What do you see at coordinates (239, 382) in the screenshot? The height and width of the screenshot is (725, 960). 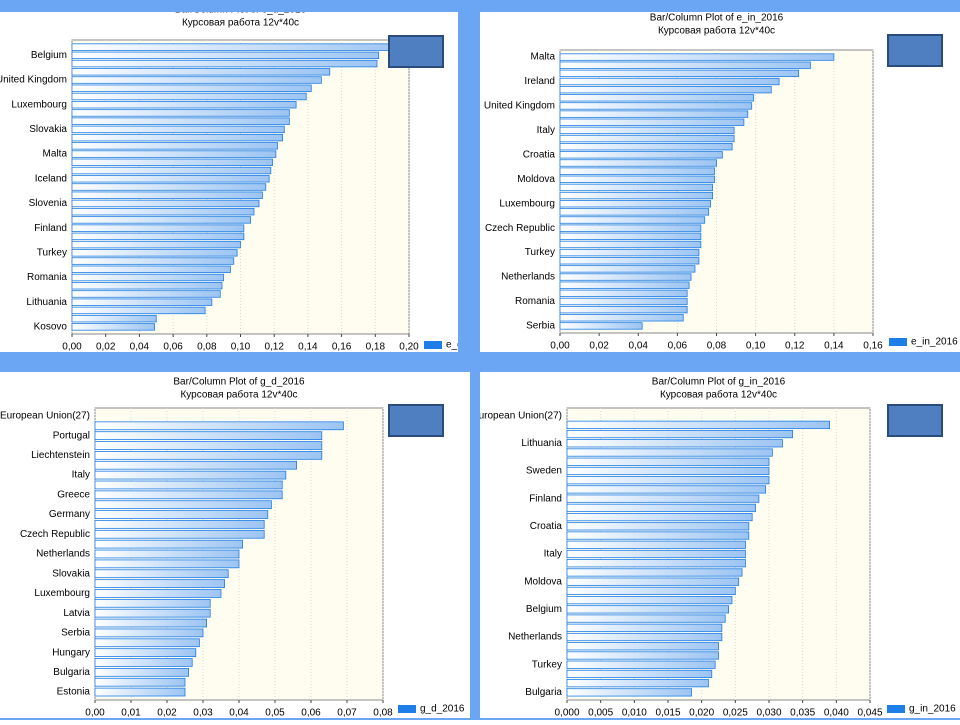 I see `chart-title: Bar/Column Plot of g_d_2016` at bounding box center [239, 382].